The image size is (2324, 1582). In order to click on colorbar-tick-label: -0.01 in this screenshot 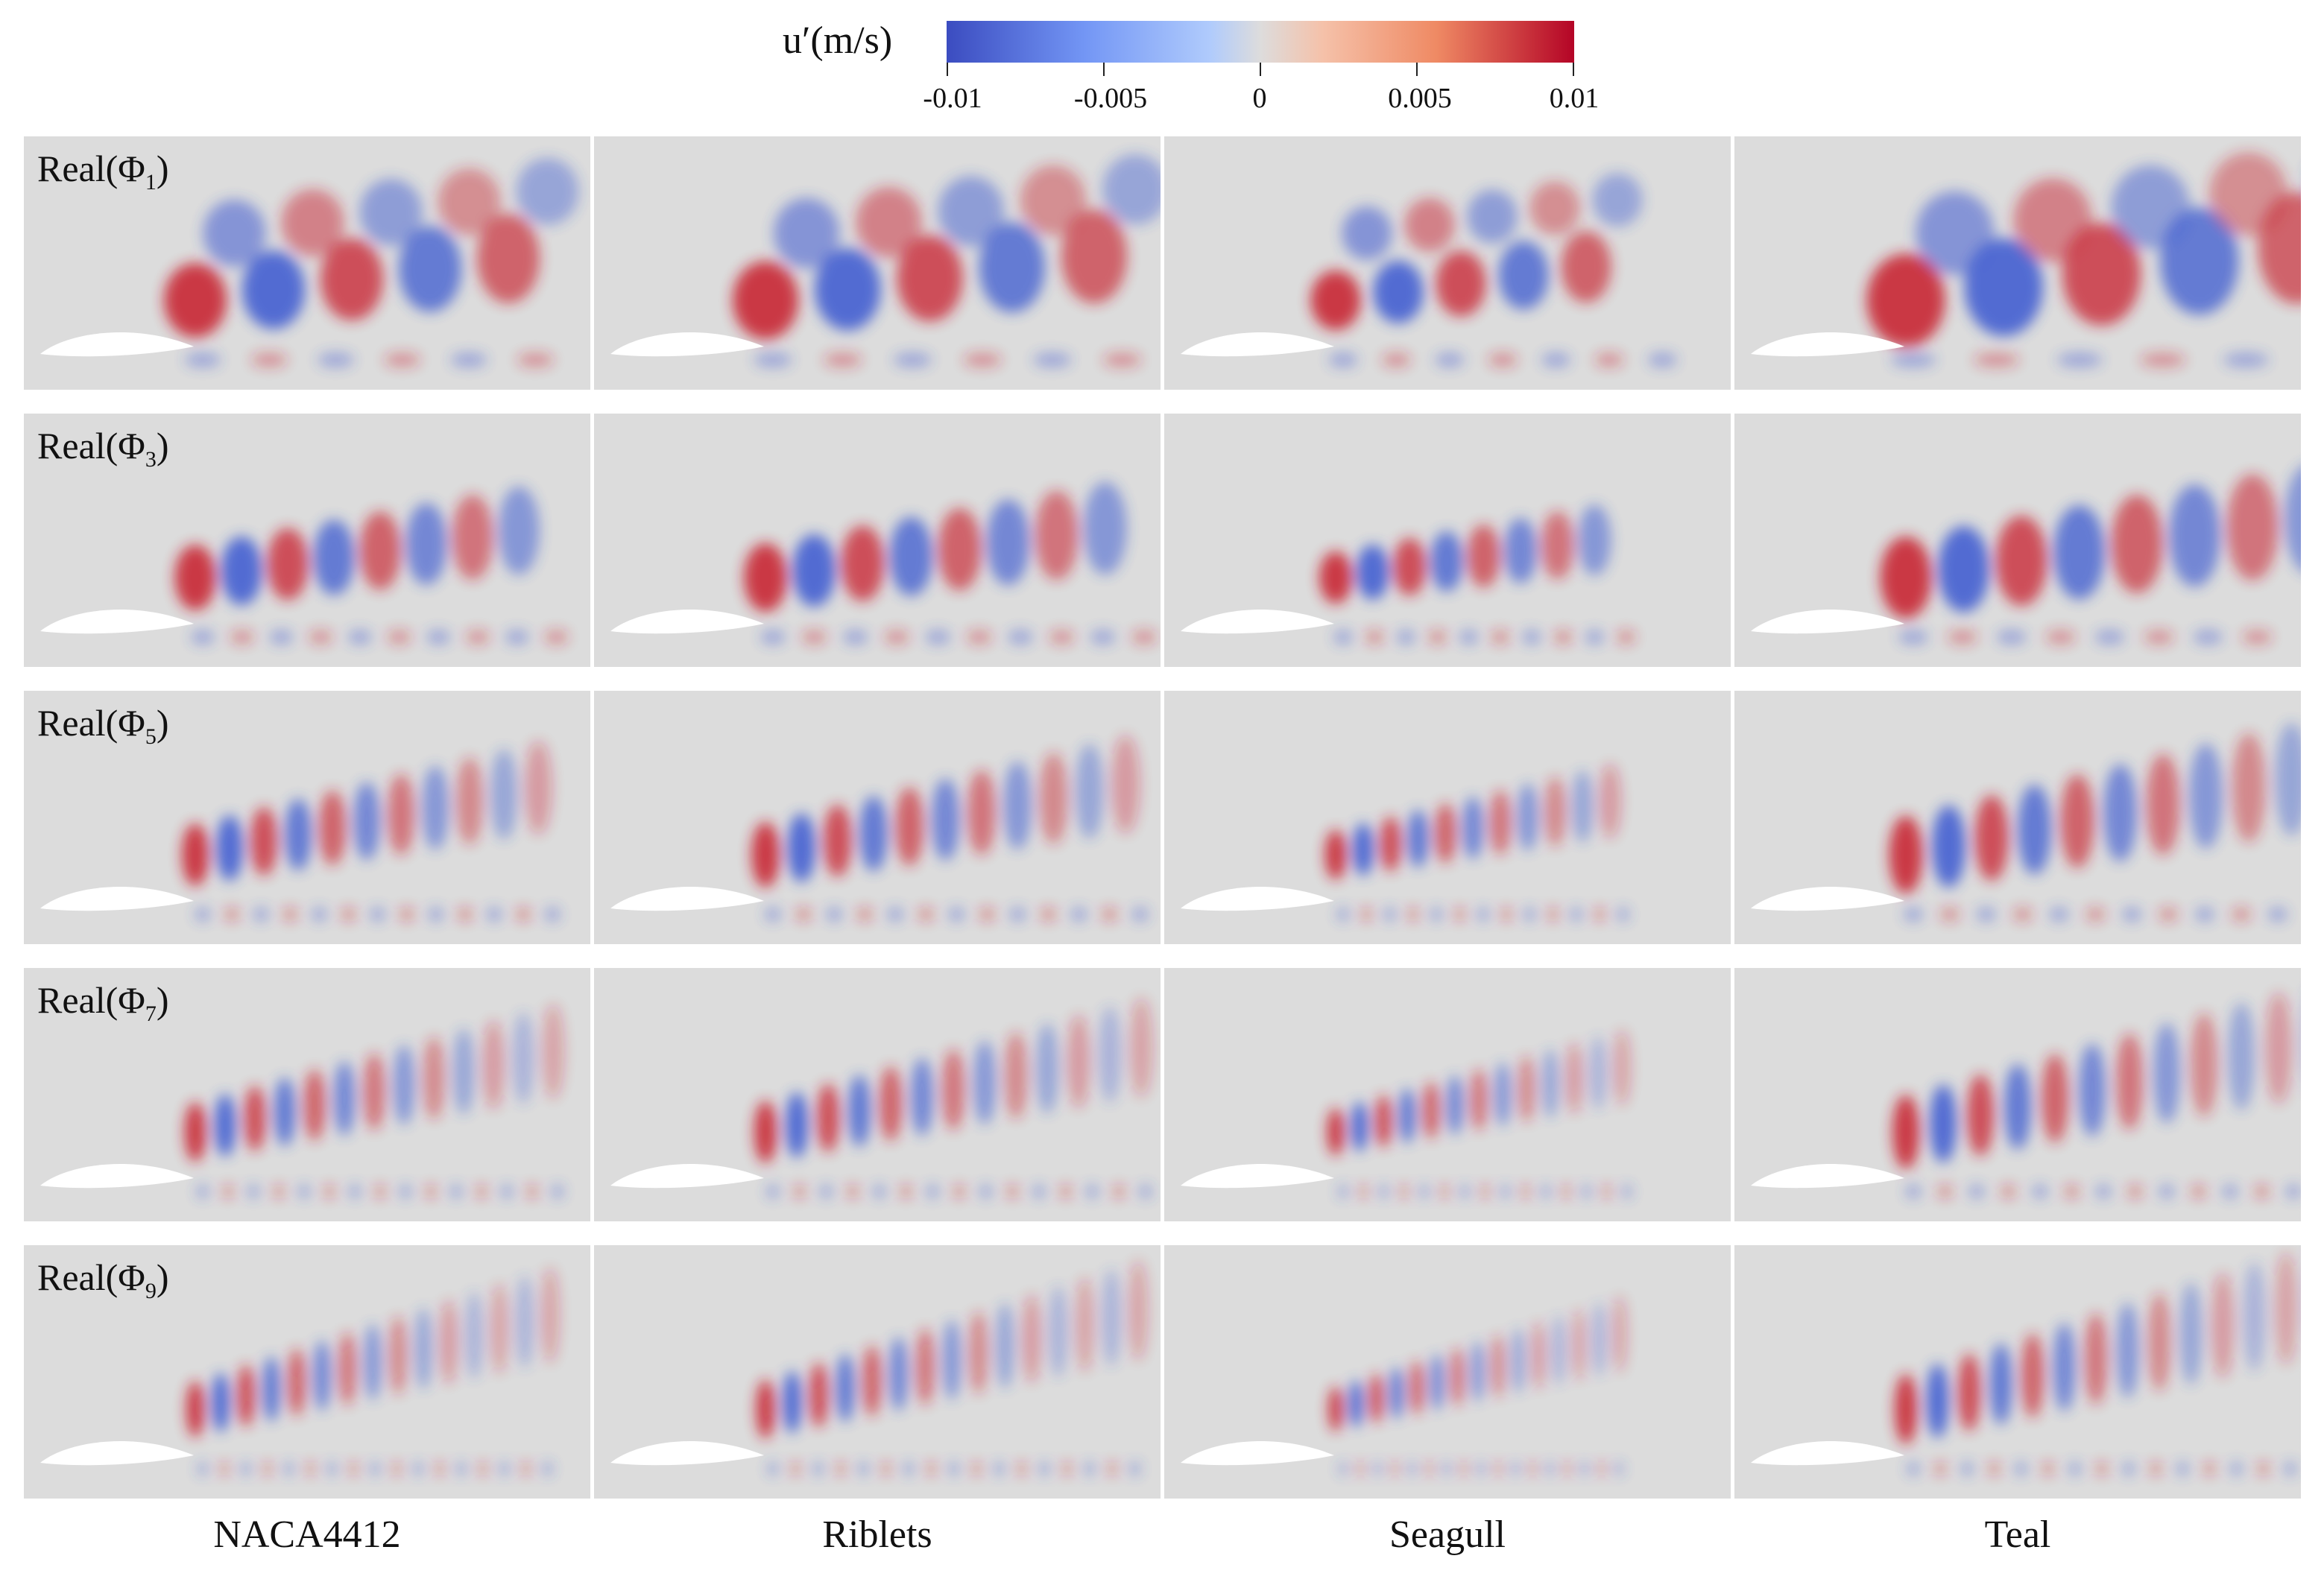, I will do `click(952, 98)`.